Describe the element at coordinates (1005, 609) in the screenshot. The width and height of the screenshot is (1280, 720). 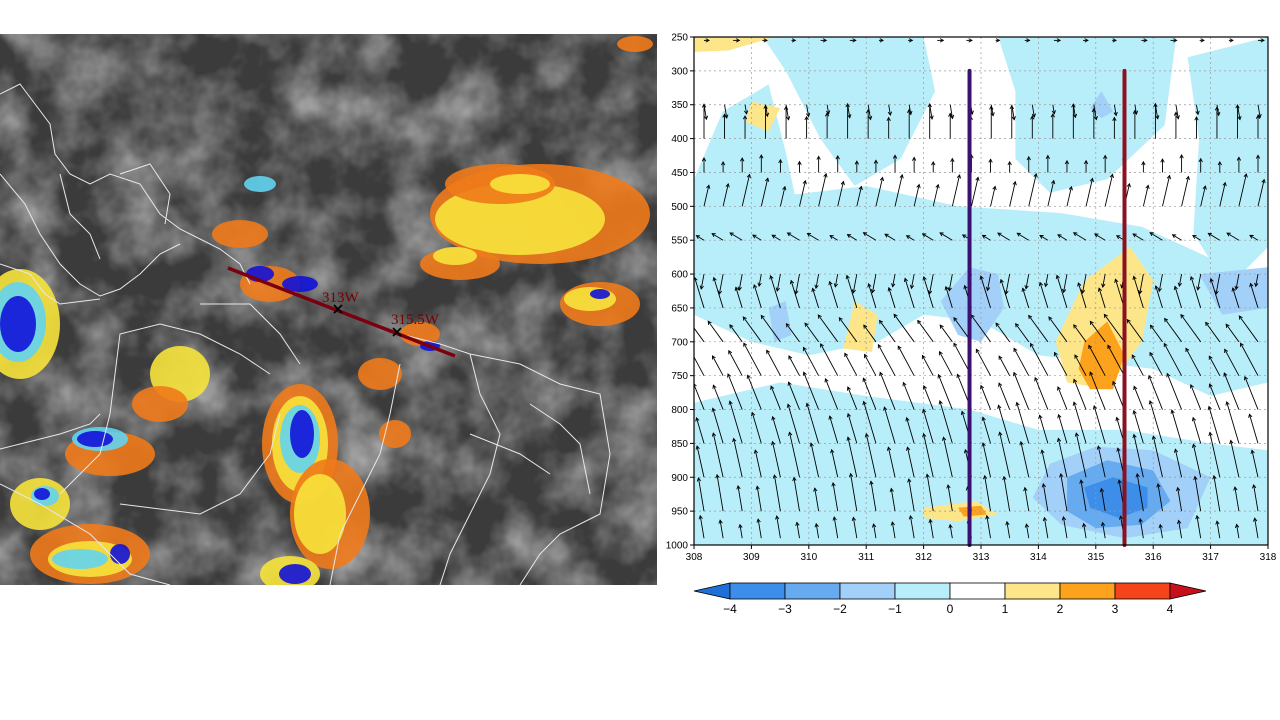
I see `colorbar-tick-label: 1` at that location.